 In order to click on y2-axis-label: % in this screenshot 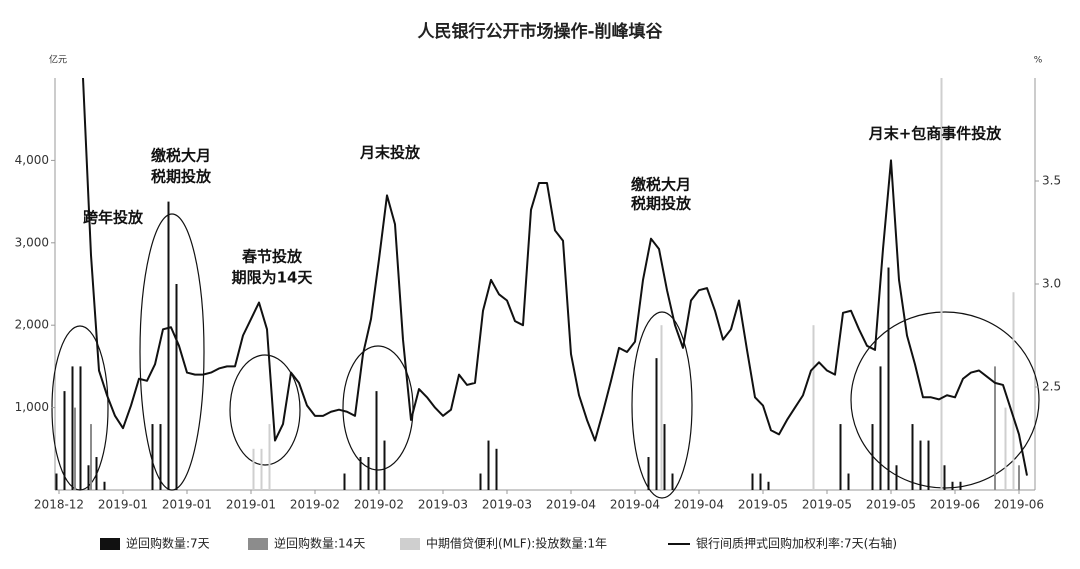, I will do `click(1038, 61)`.